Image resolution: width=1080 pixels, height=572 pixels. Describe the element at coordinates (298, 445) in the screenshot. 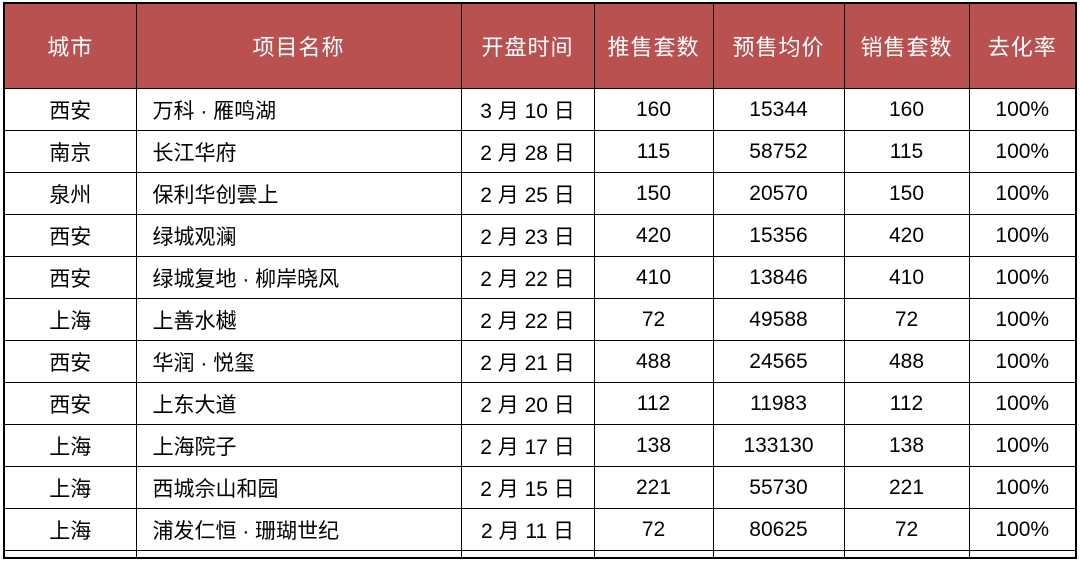

I see `cell-project-name: 上海院子` at that location.